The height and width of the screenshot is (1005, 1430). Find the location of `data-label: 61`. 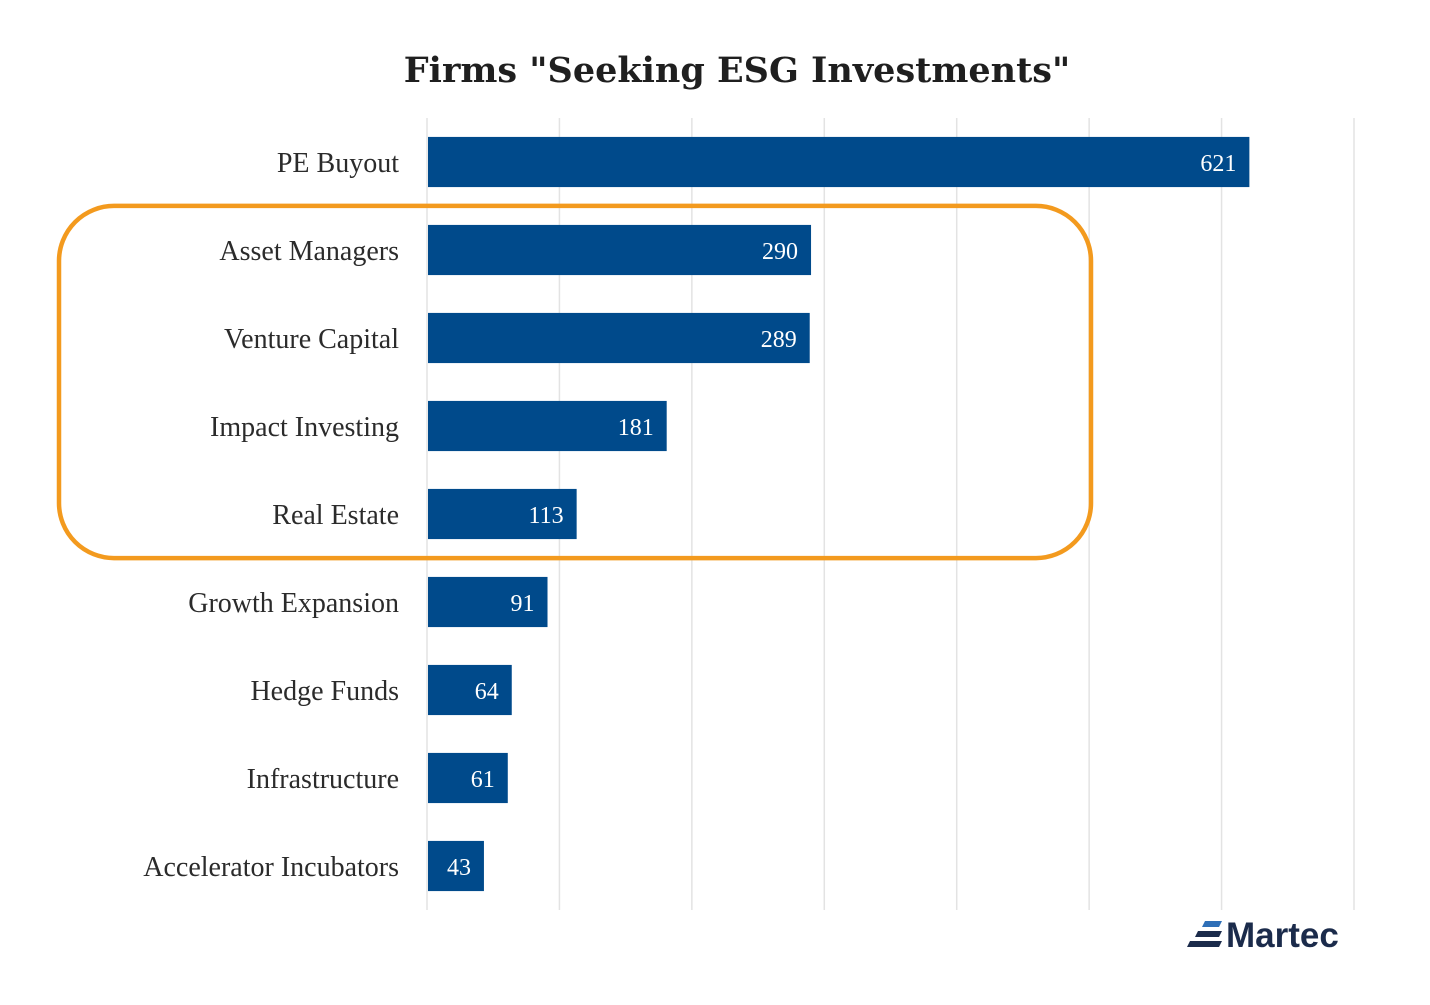

data-label: 61 is located at coordinates (483, 780).